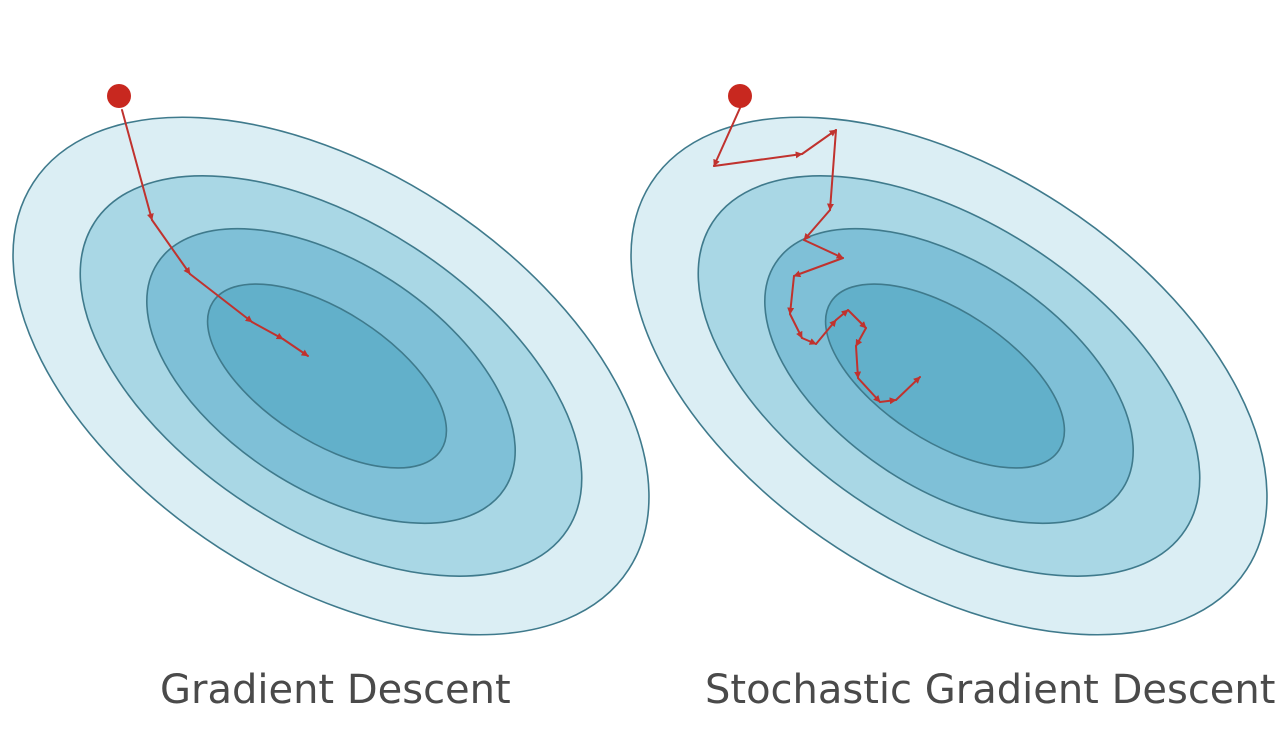  I want to click on sgd-caption: Stochastic Gradient Descent, so click(990, 690).